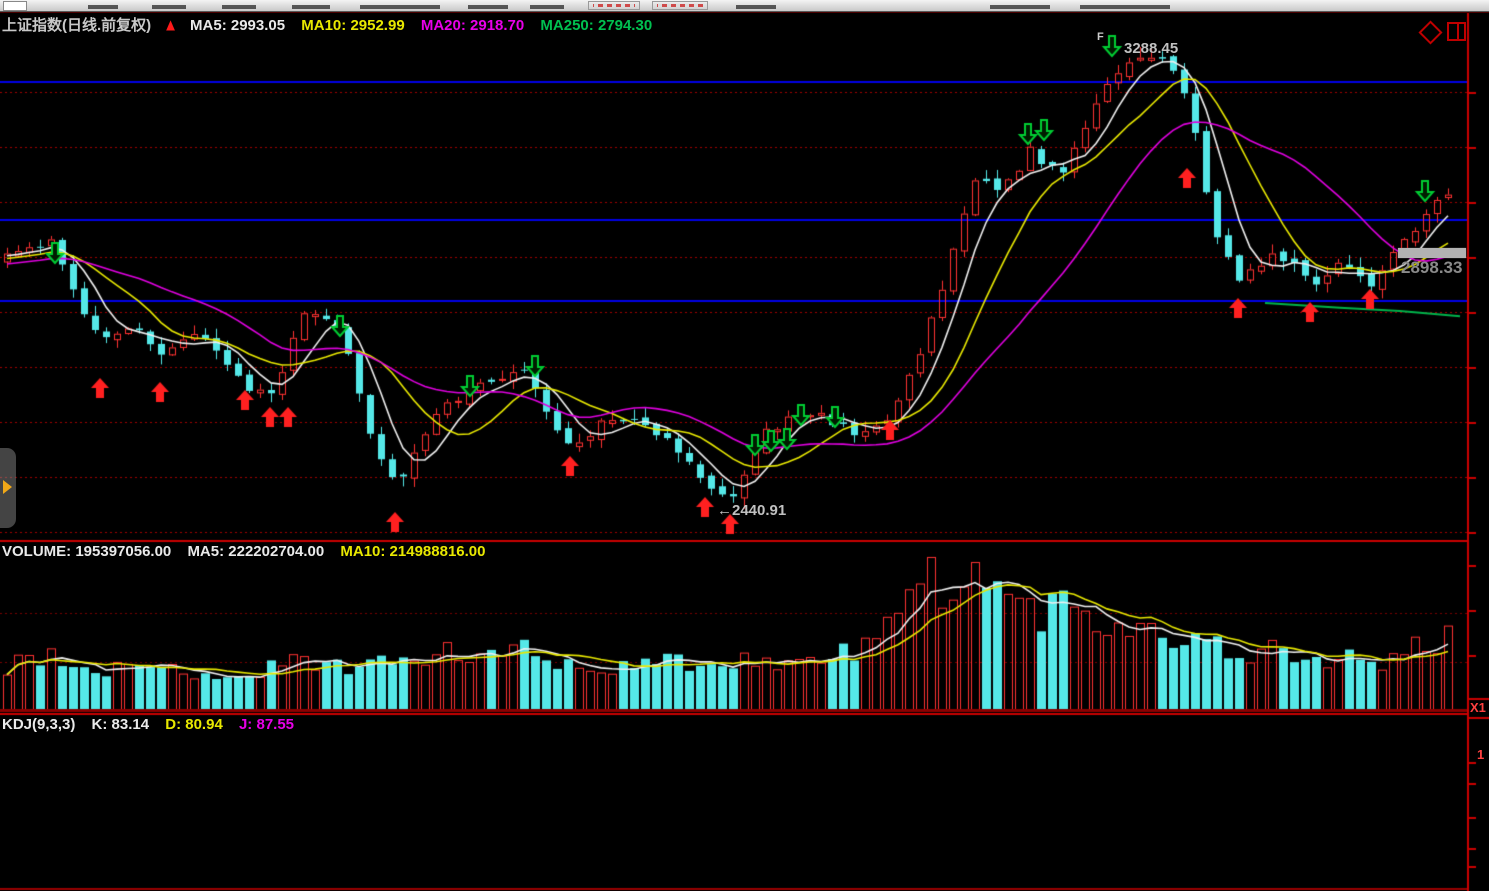 This screenshot has width=1489, height=891. What do you see at coordinates (120, 724) in the screenshot?
I see `kdj-k-value: K: 83.14` at bounding box center [120, 724].